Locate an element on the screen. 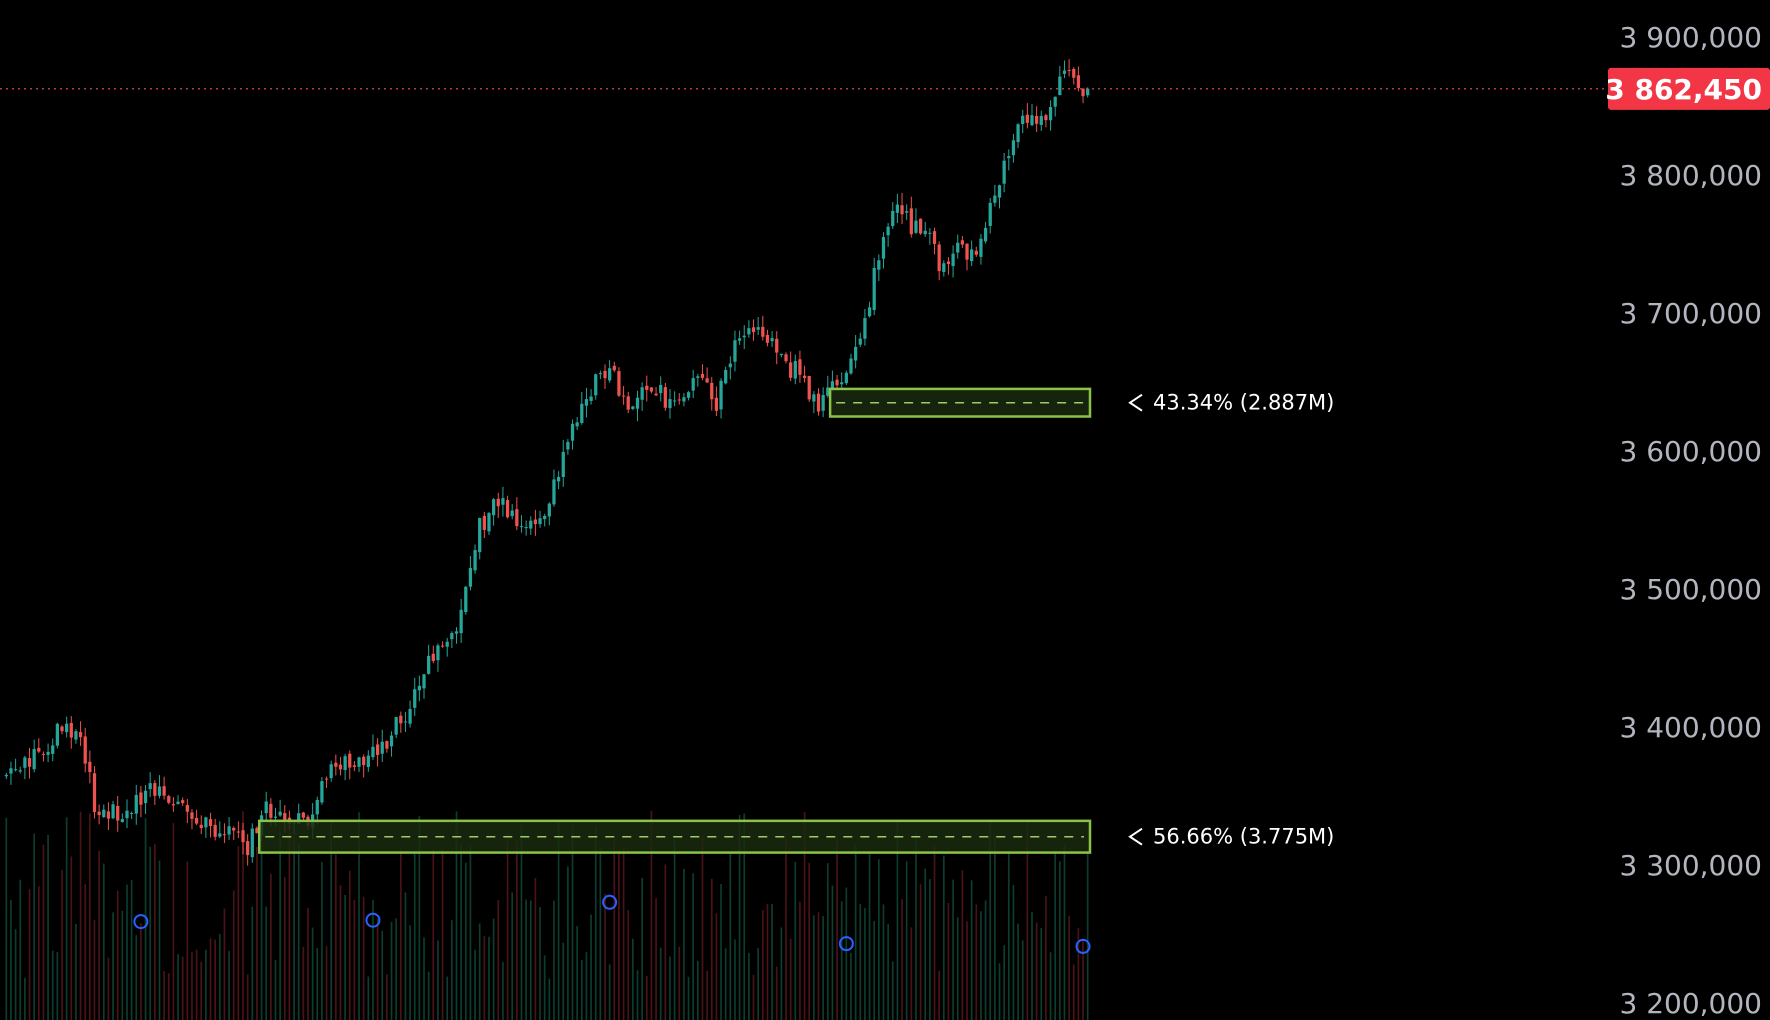 This screenshot has height=1020, width=1770. y-tick-label: 3 700,000 is located at coordinates (1690, 313).